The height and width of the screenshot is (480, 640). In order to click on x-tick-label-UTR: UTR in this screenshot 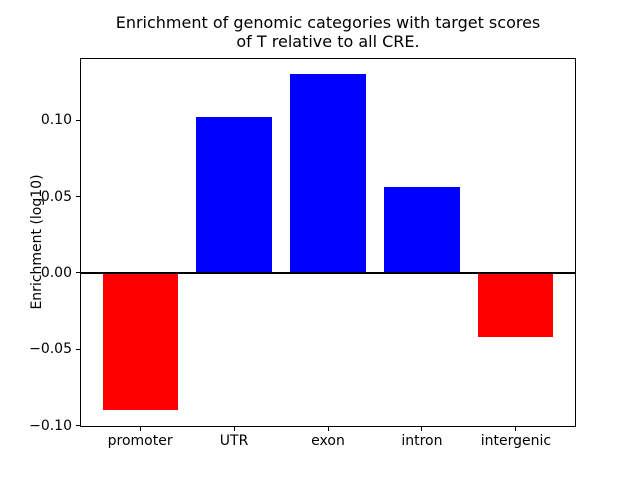, I will do `click(234, 441)`.